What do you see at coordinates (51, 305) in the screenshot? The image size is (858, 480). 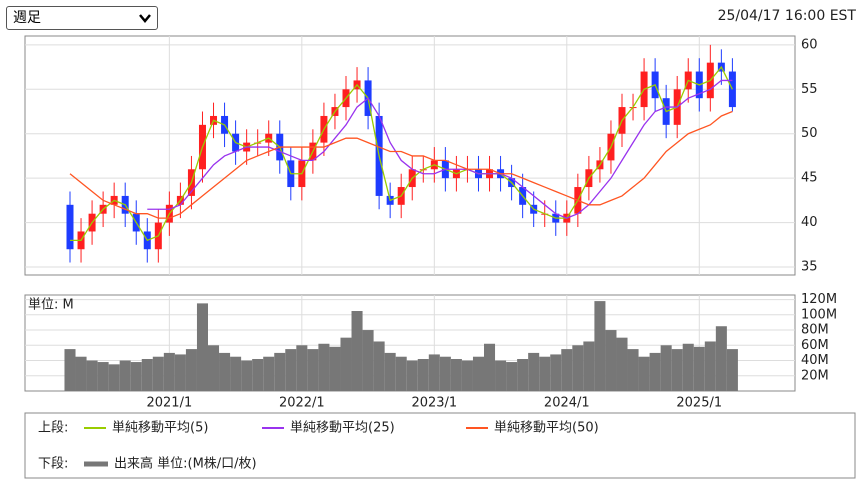 I see `volume-unit-label: 単位: M` at bounding box center [51, 305].